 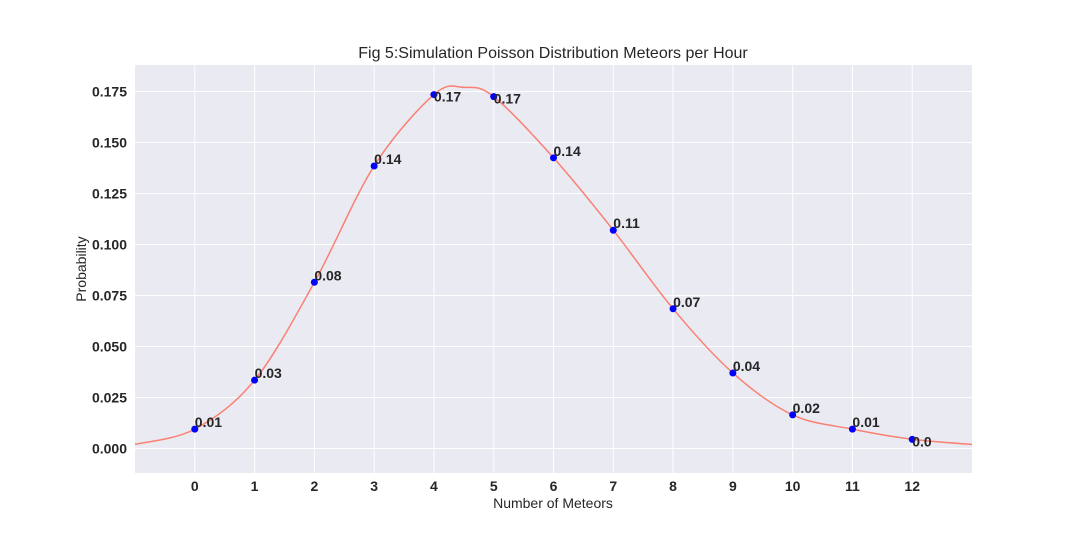 What do you see at coordinates (613, 486) in the screenshot?
I see `x-tick-label: 7` at bounding box center [613, 486].